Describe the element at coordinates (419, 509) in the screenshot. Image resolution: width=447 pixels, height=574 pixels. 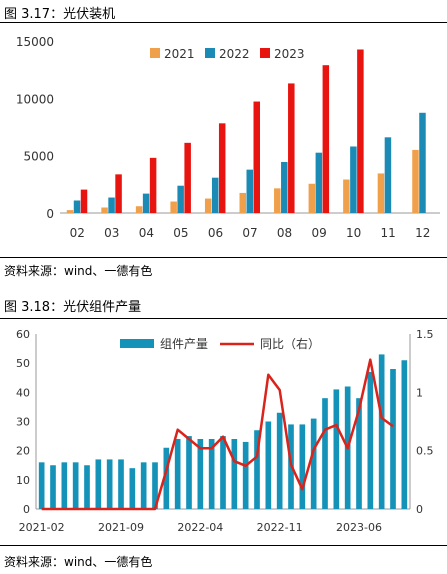
I see `y-right-tick-label: 0` at that location.